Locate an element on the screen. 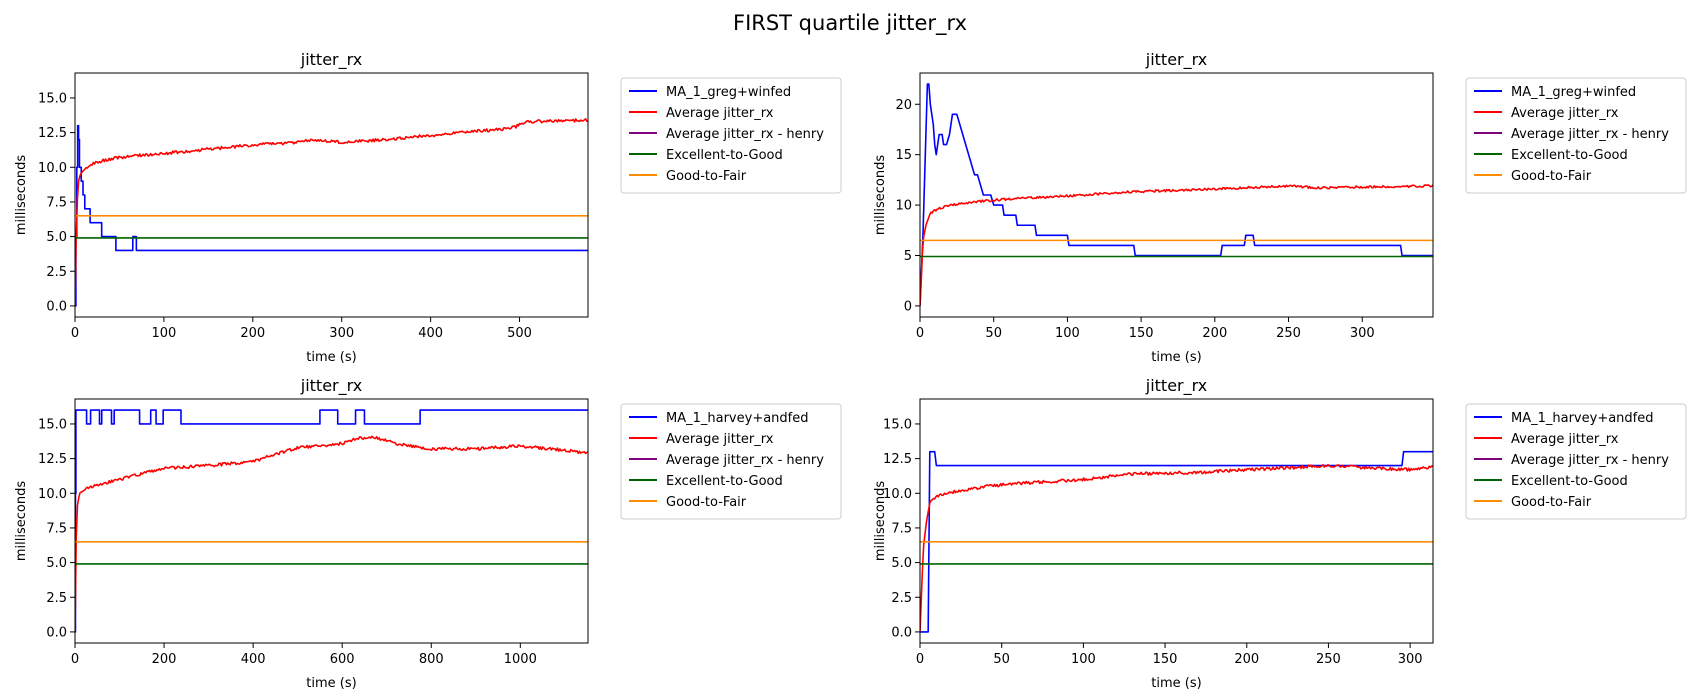 Image resolution: width=1700 pixels, height=700 pixels. y-tick-label: 0 is located at coordinates (908, 306).